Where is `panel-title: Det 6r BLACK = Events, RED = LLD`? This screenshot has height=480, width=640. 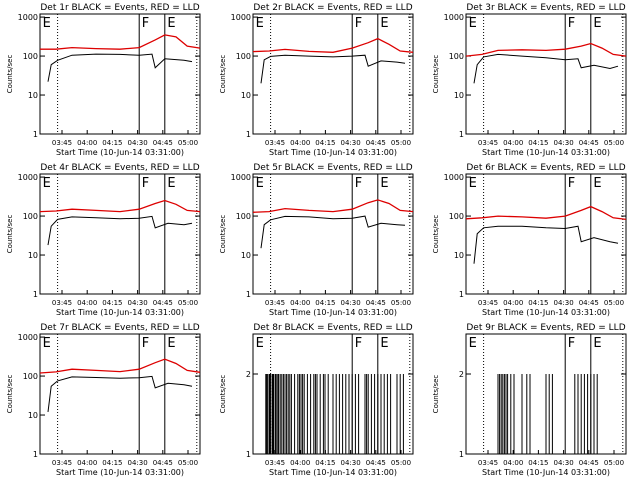
panel-title: Det 6r BLACK = Events, RED = LLD is located at coordinates (545, 168).